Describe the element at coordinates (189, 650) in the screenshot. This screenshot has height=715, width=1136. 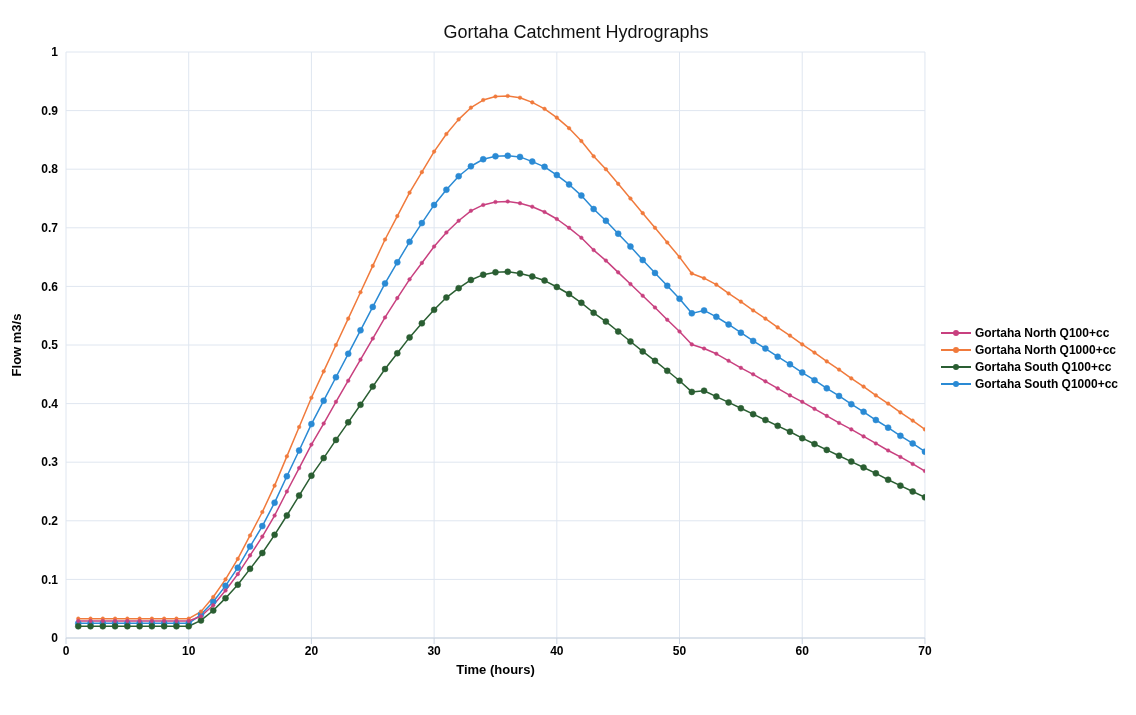
I see `x-tick-label: 10` at that location.